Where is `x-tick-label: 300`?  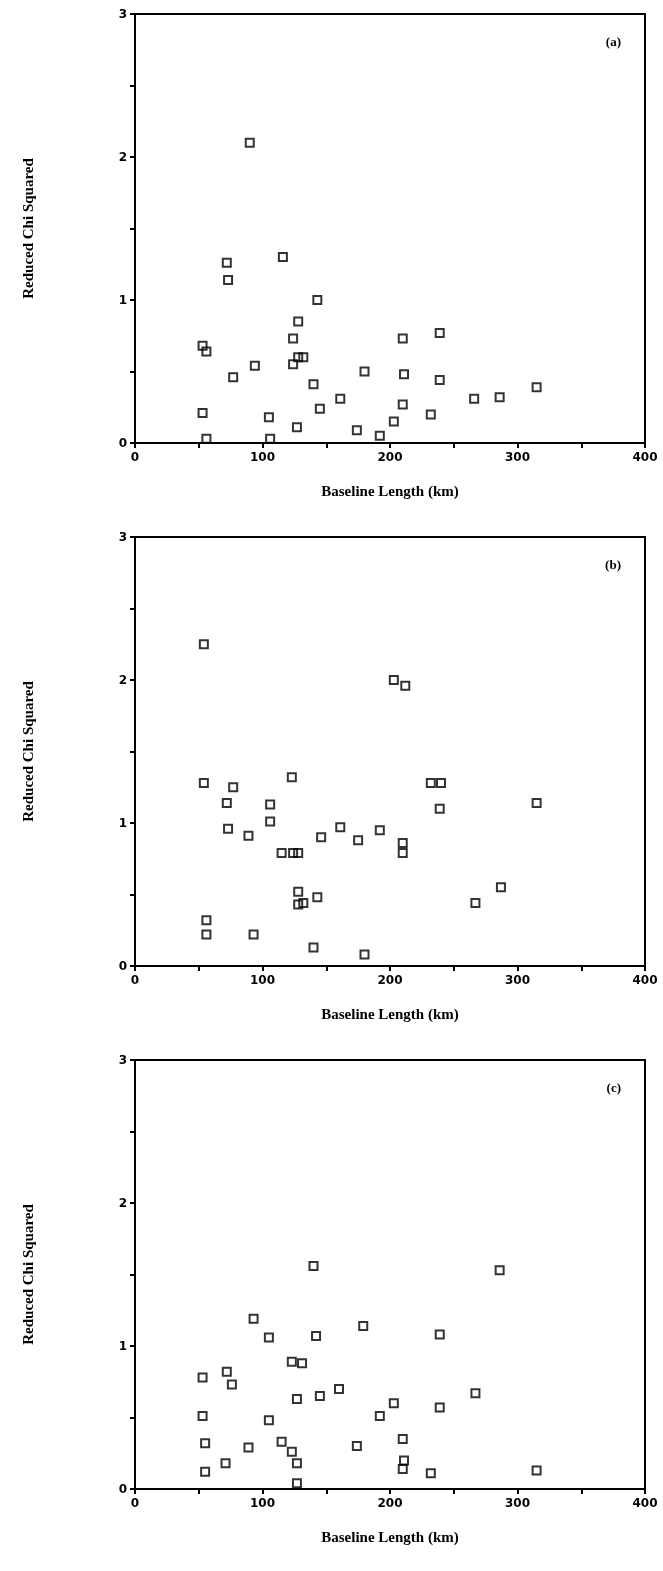 x-tick-label: 300 is located at coordinates (517, 980).